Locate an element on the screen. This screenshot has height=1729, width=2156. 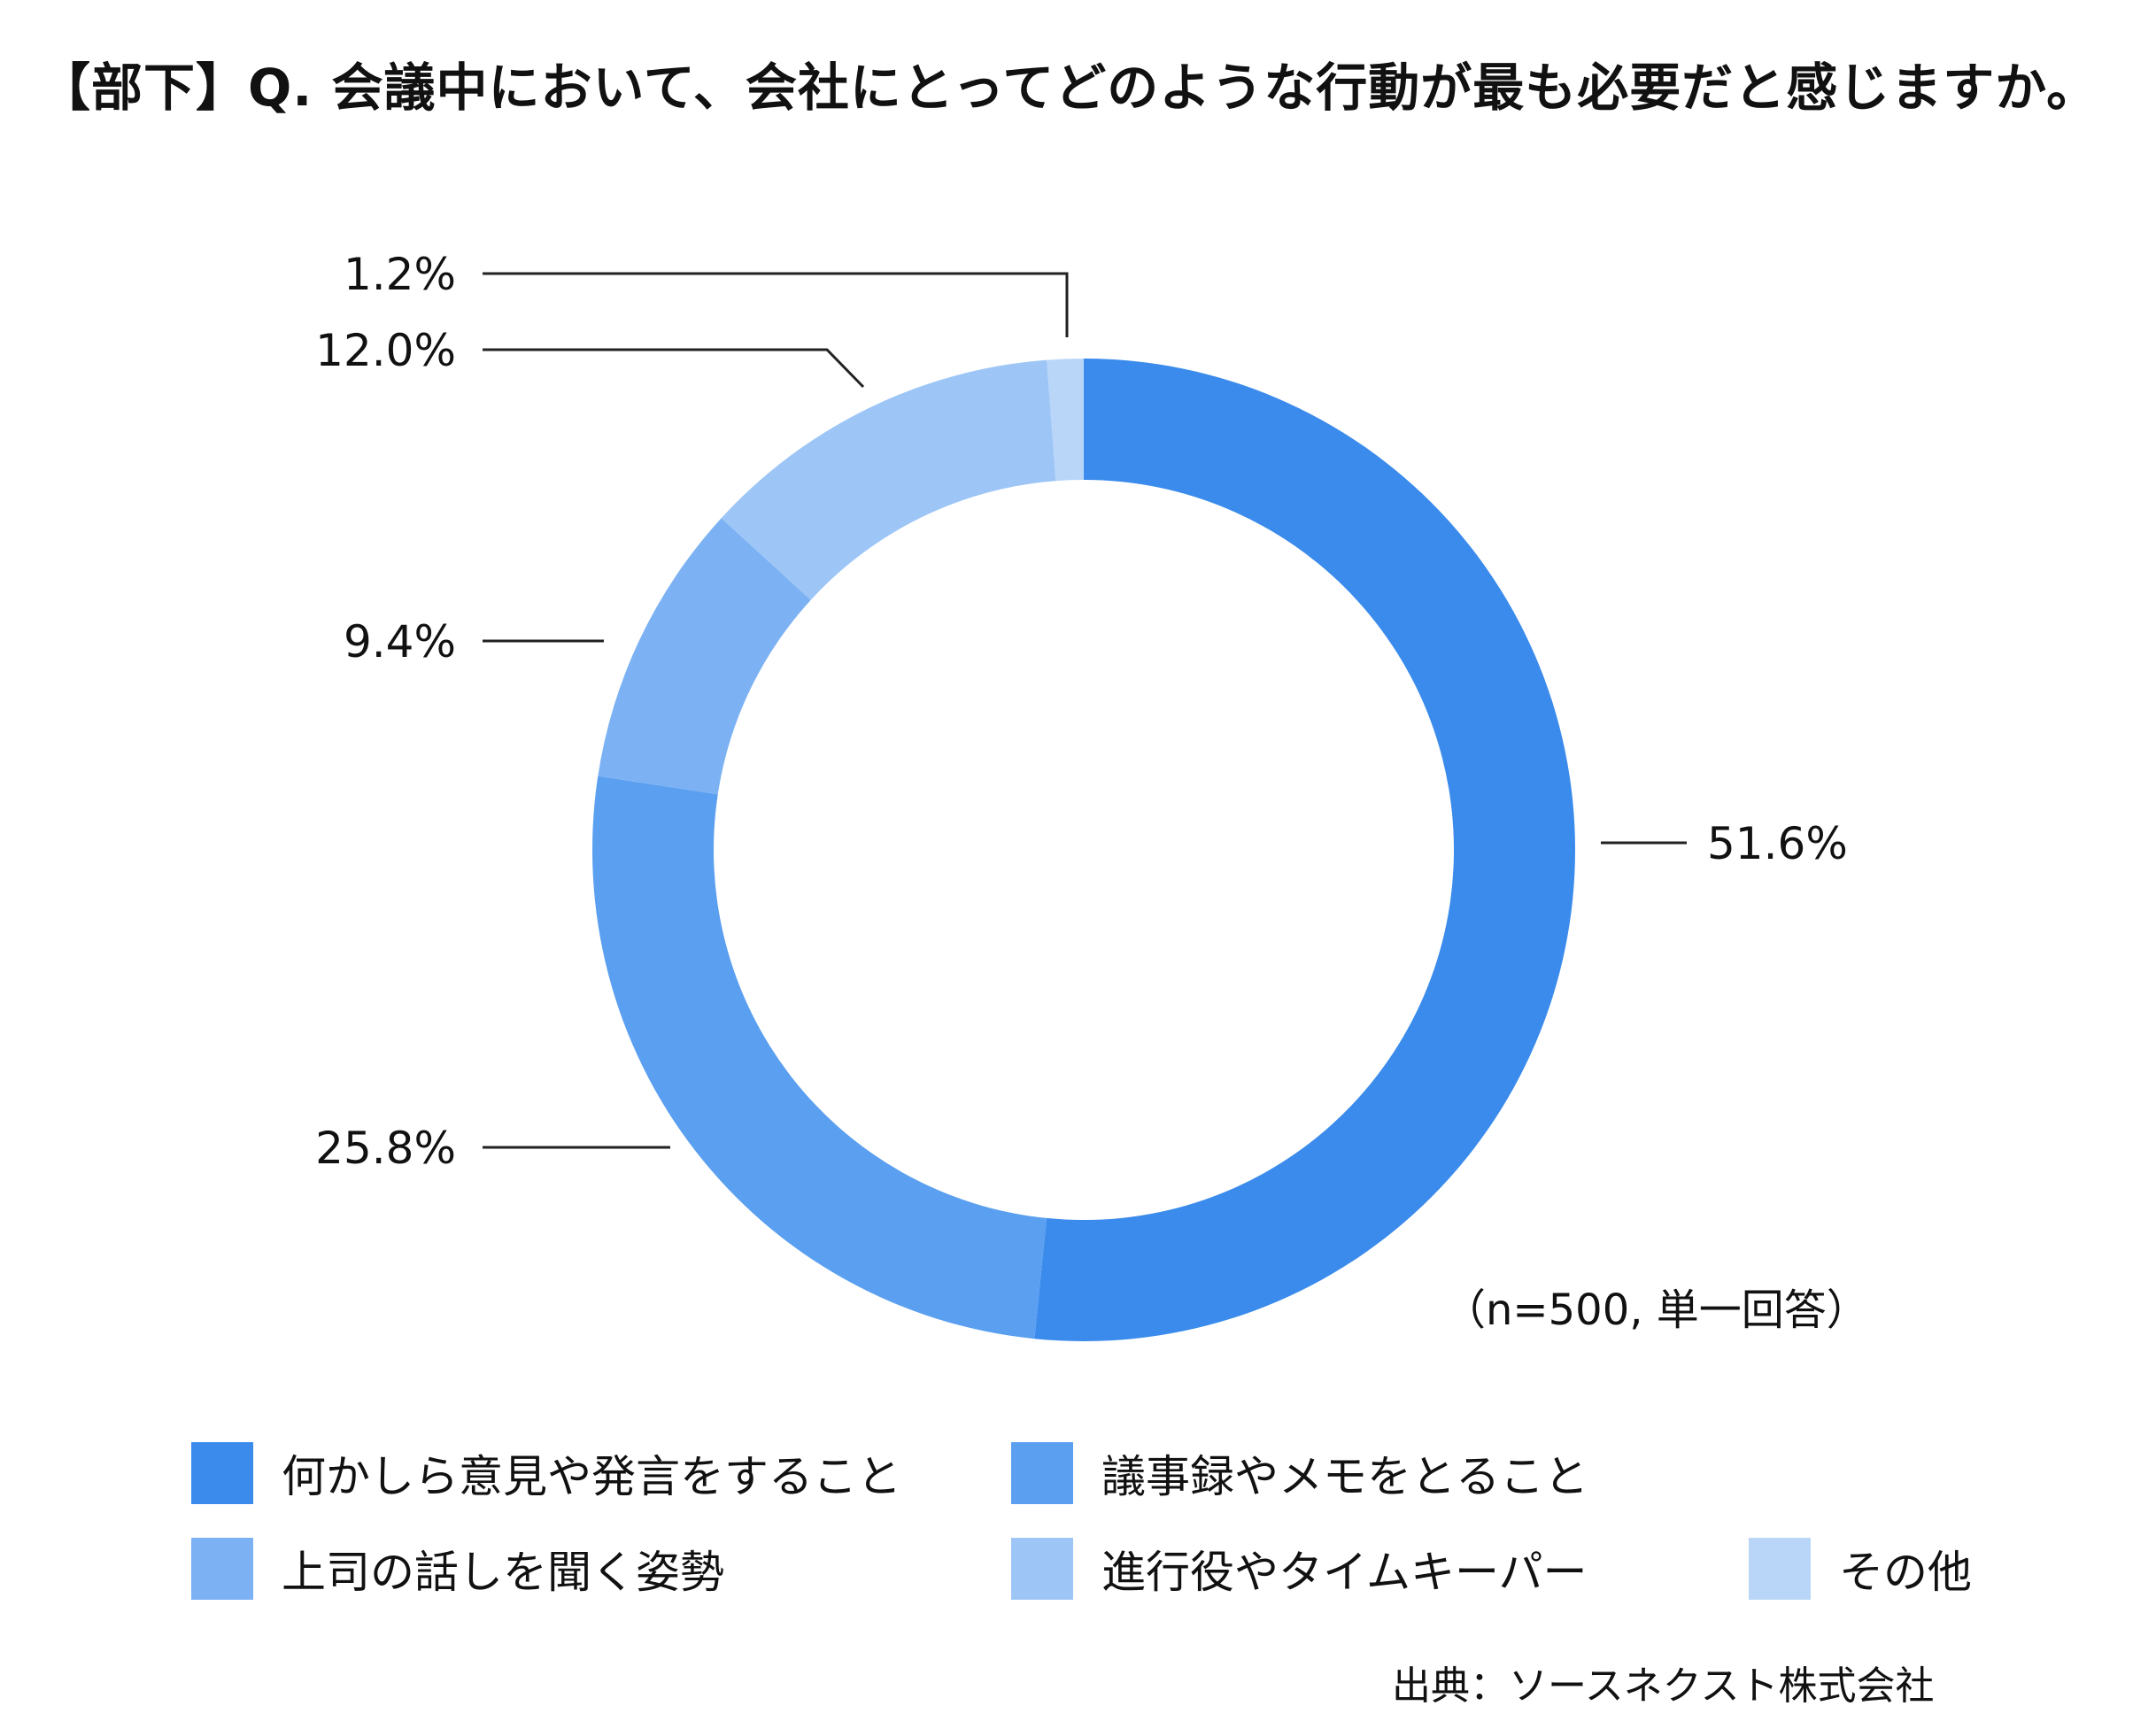
legend-label: 進行役やタイムキーパー is located at coordinates (1344, 1572).